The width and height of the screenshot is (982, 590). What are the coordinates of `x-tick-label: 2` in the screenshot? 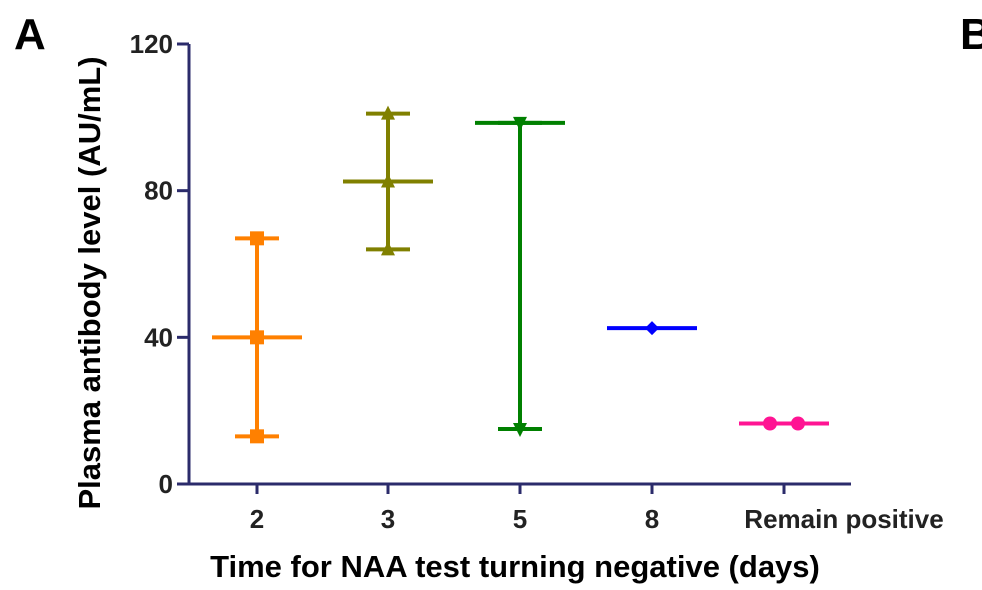 It's located at (257, 519).